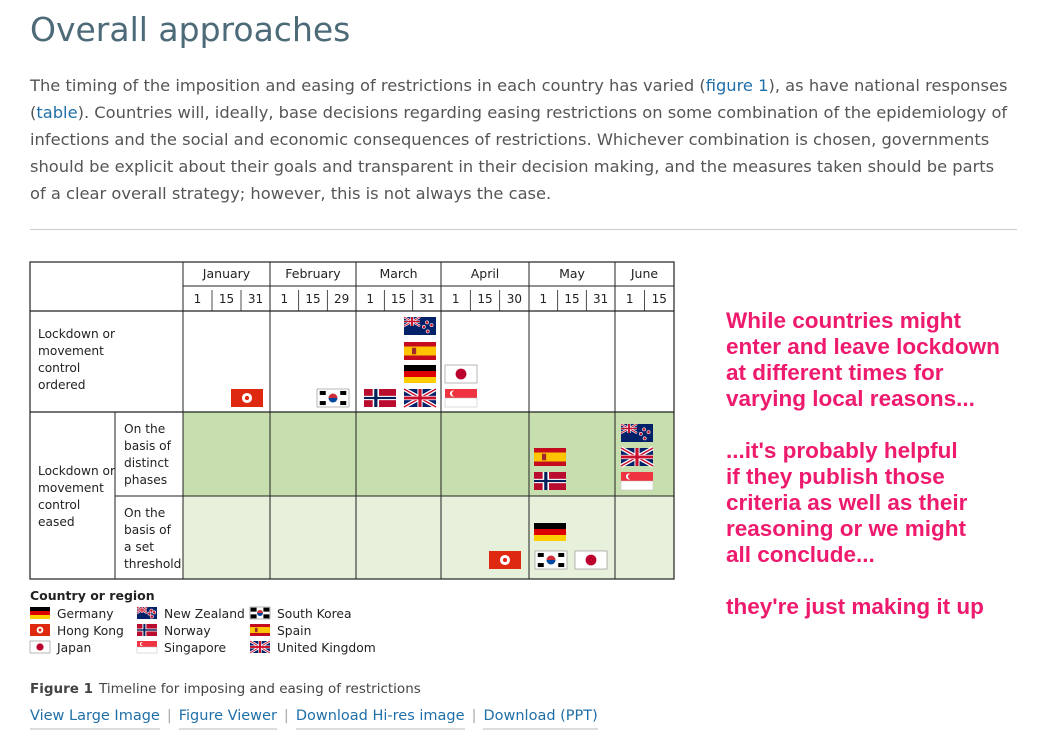  Describe the element at coordinates (835, 372) in the screenshot. I see `annotation-line: at different times for` at that location.